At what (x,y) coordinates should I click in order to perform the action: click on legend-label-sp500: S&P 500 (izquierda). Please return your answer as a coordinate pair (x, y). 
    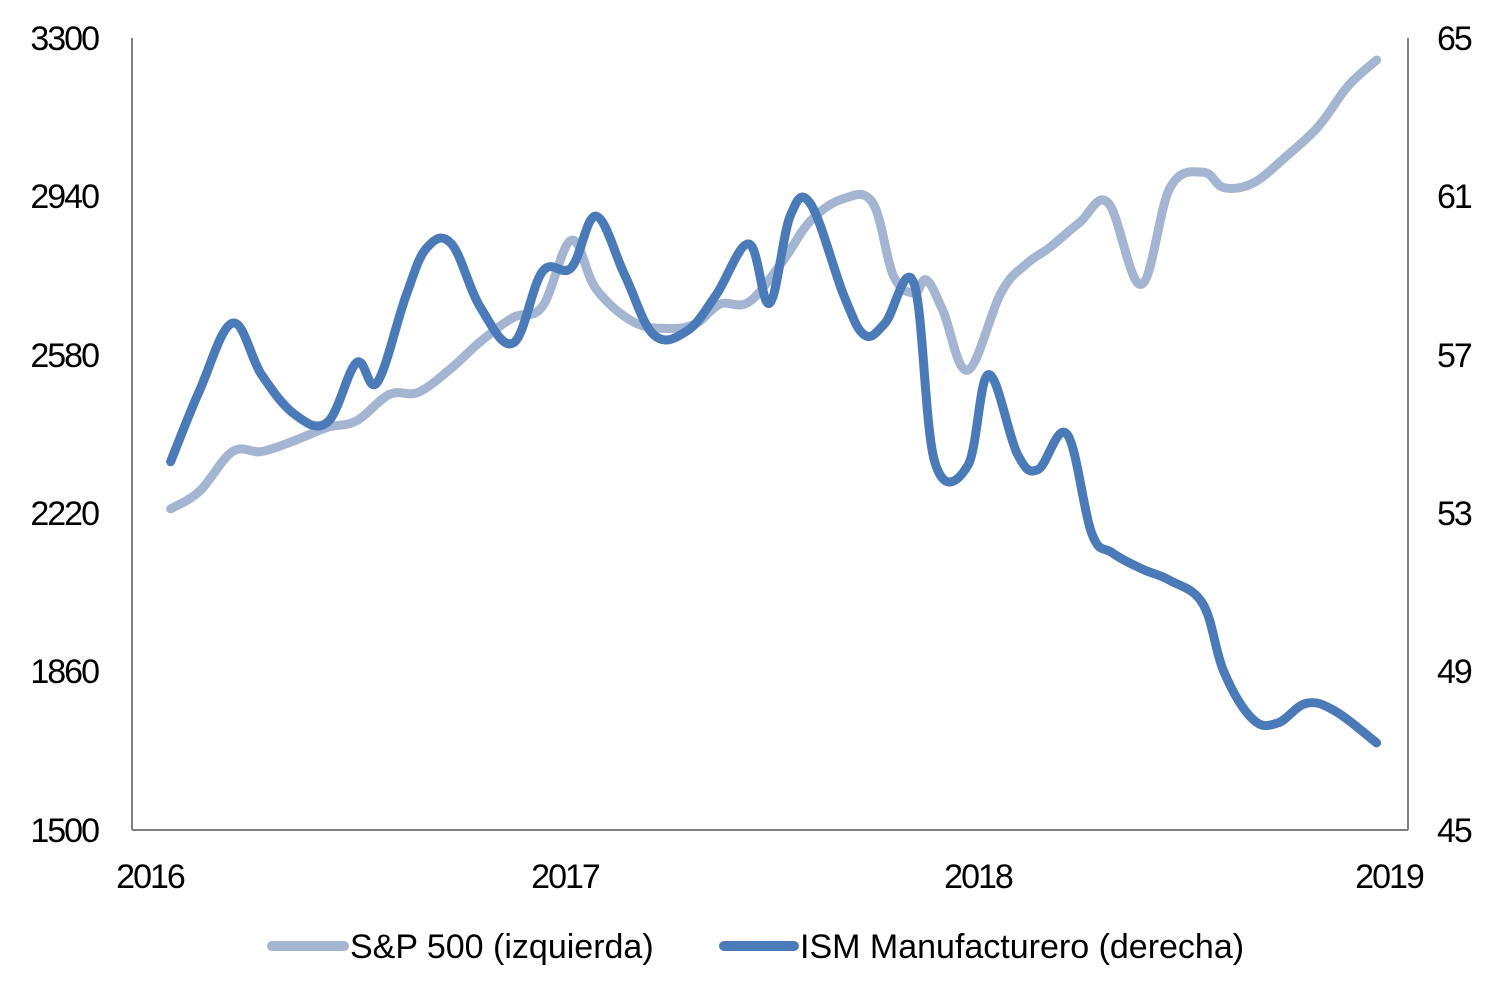
    Looking at the image, I should click on (502, 947).